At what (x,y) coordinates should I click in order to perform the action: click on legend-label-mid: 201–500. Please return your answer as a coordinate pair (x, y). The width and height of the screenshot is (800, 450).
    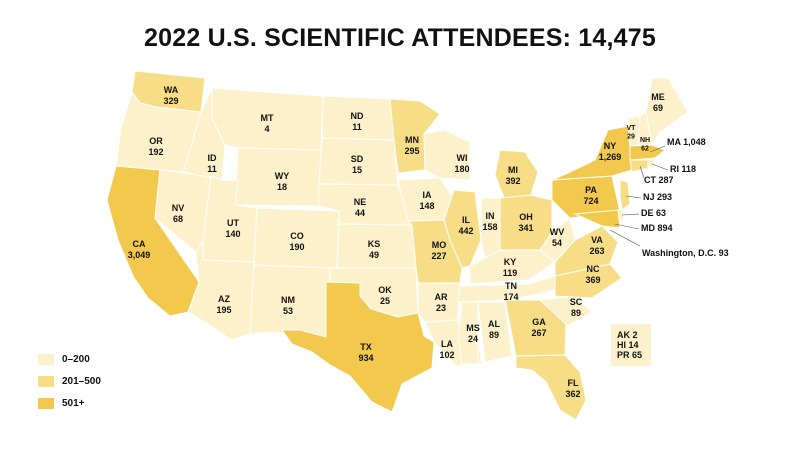
    Looking at the image, I should click on (81, 381).